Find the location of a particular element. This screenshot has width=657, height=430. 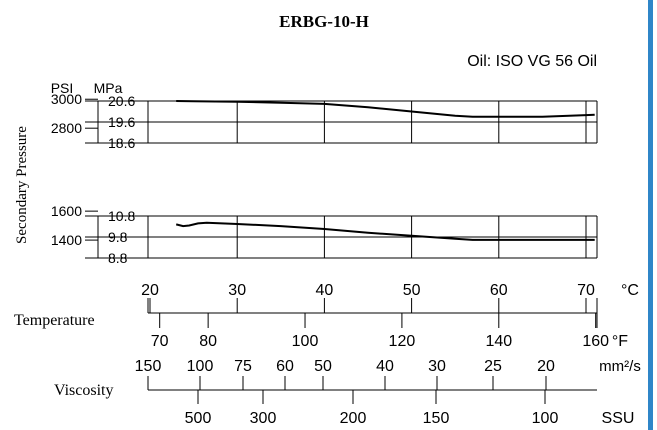

celsius-unit-label: °C is located at coordinates (630, 290).